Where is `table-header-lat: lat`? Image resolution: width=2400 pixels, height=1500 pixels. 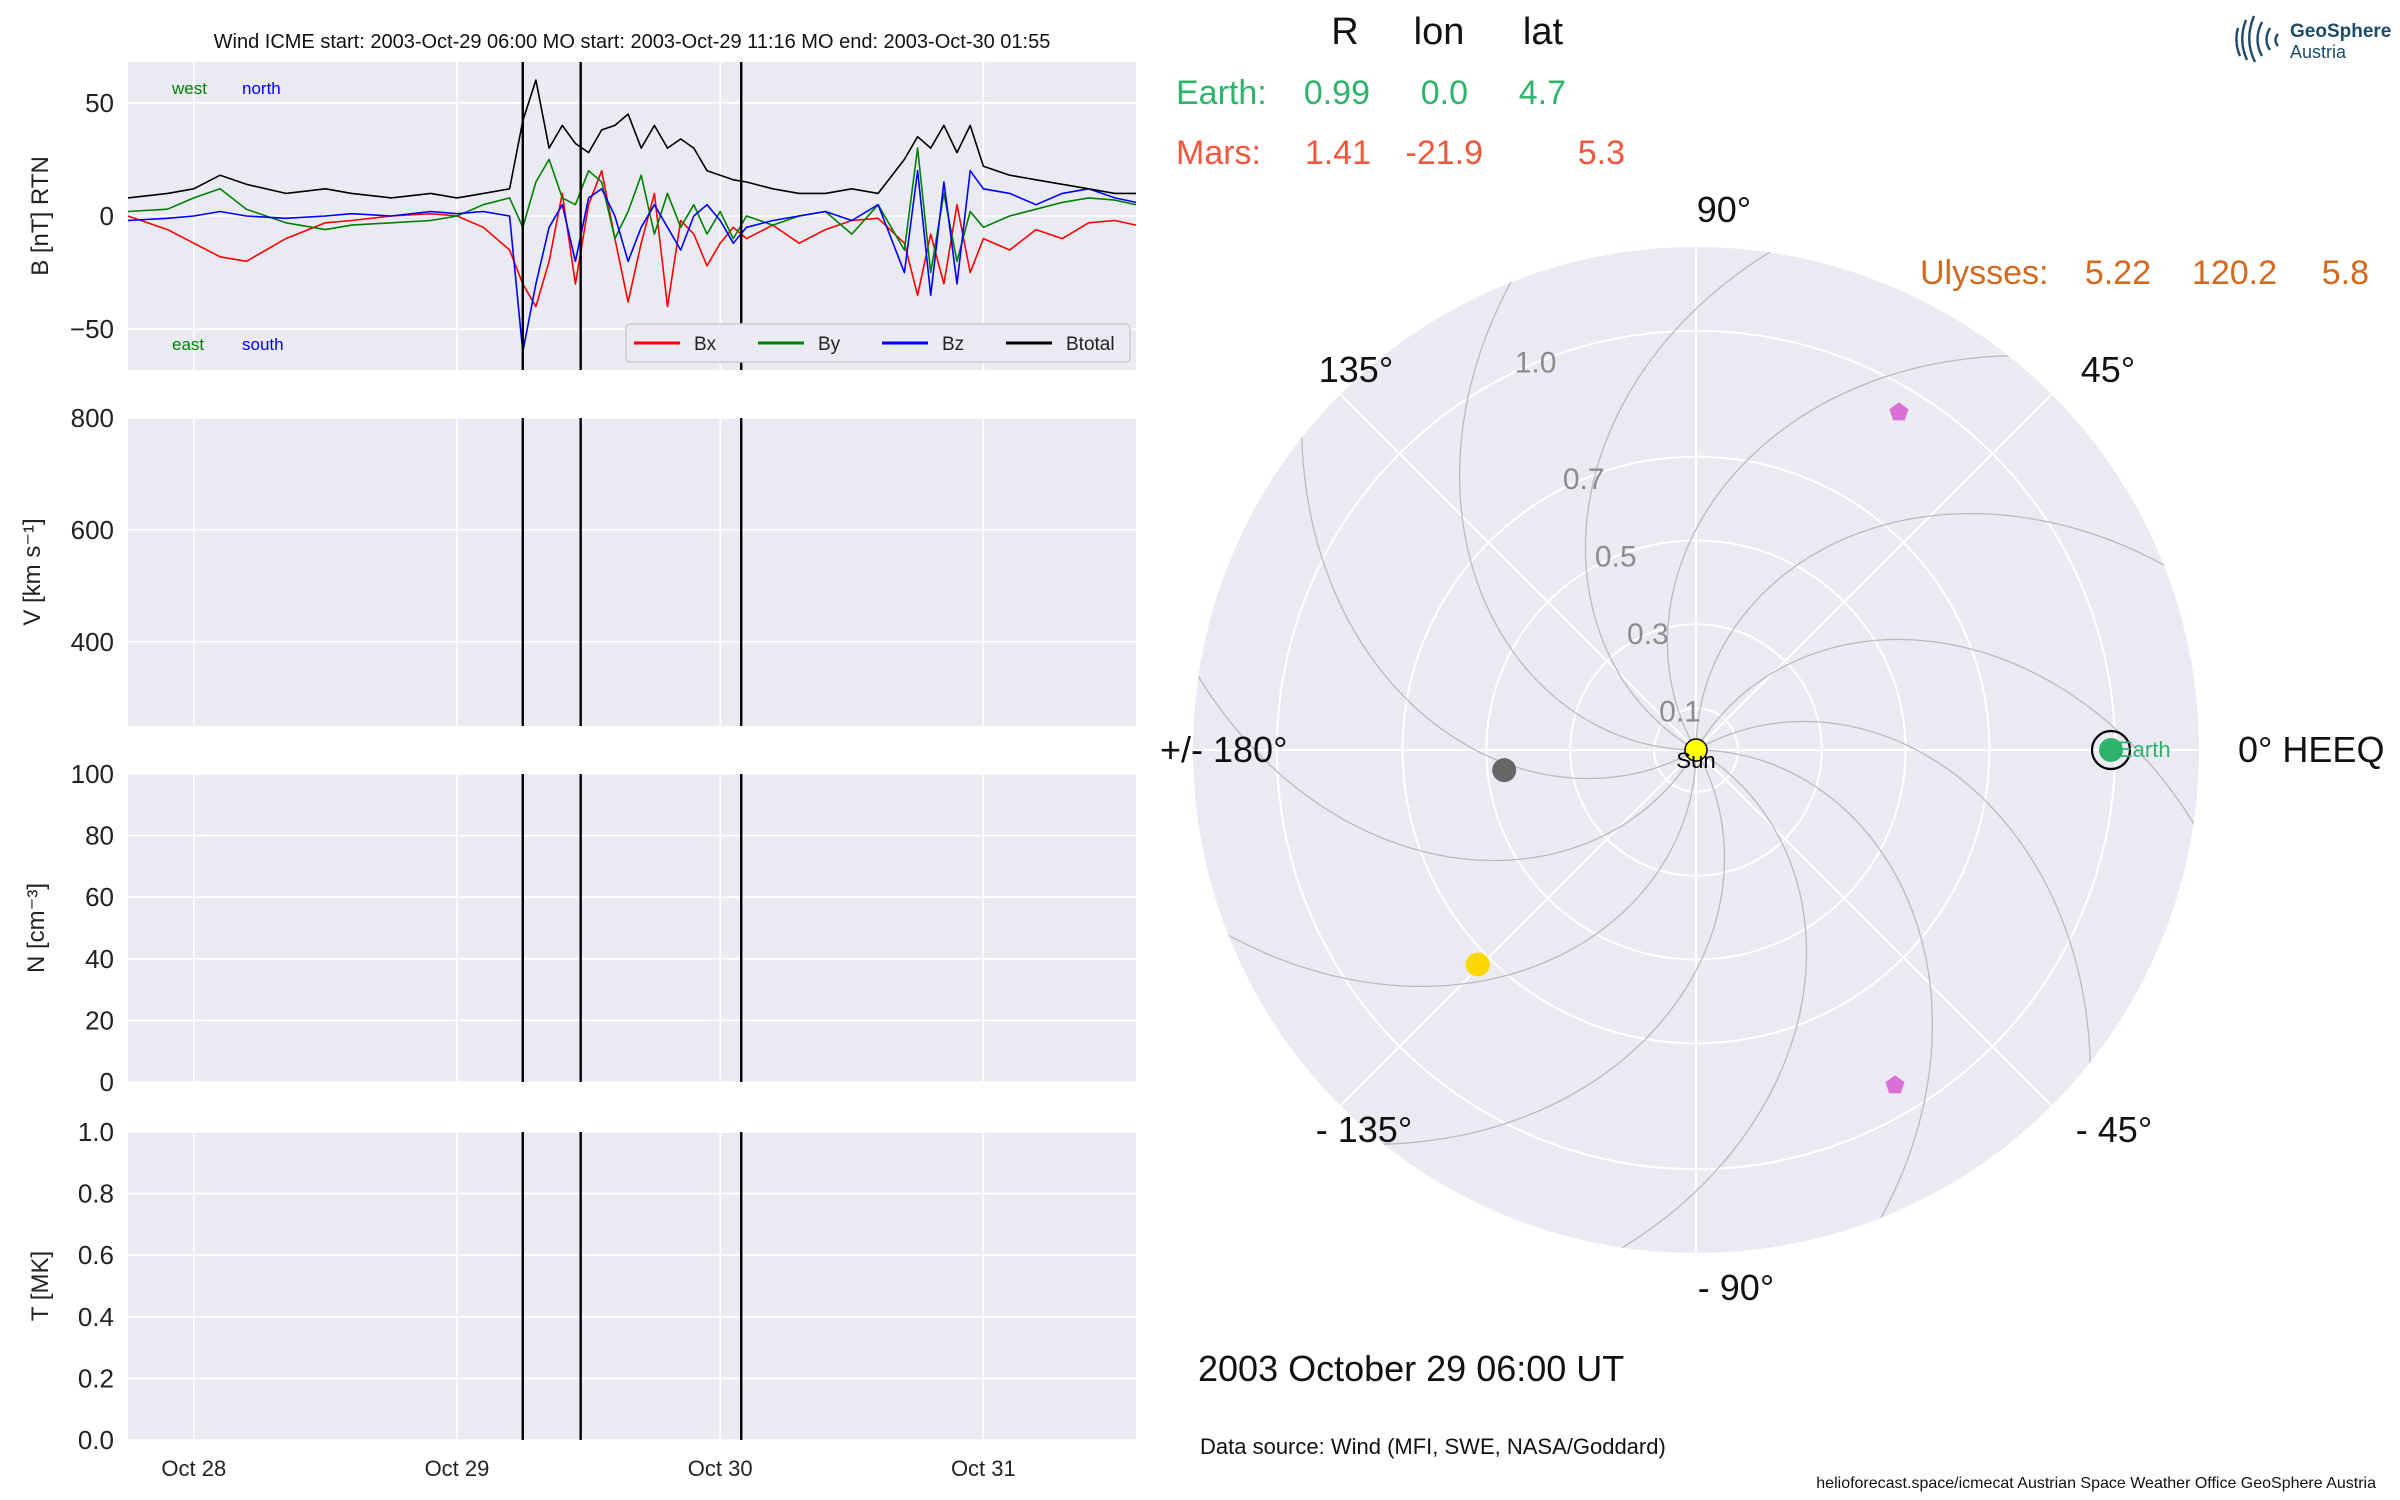 table-header-lat: lat is located at coordinates (1543, 32).